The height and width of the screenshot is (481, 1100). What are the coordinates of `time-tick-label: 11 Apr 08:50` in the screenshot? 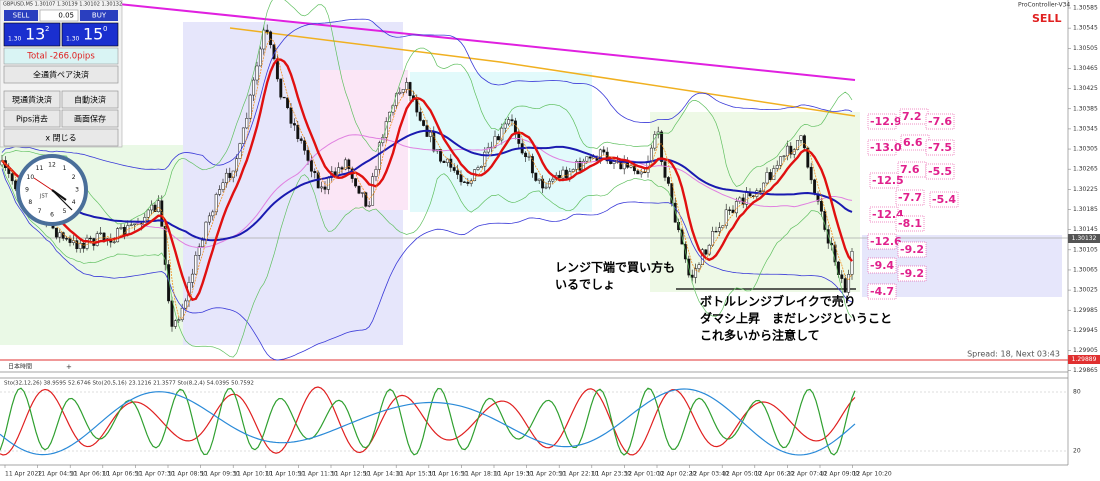 It's located at (187, 474).